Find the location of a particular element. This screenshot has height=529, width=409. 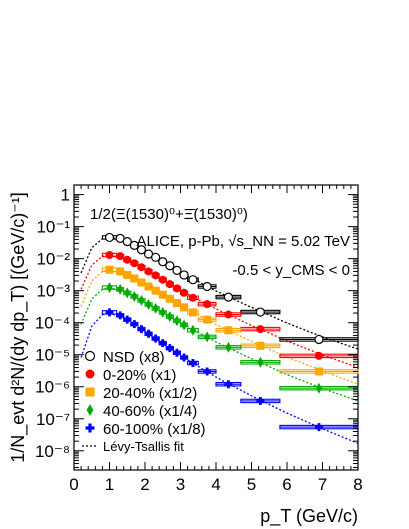

x-tick-label: 1 is located at coordinates (109, 484).